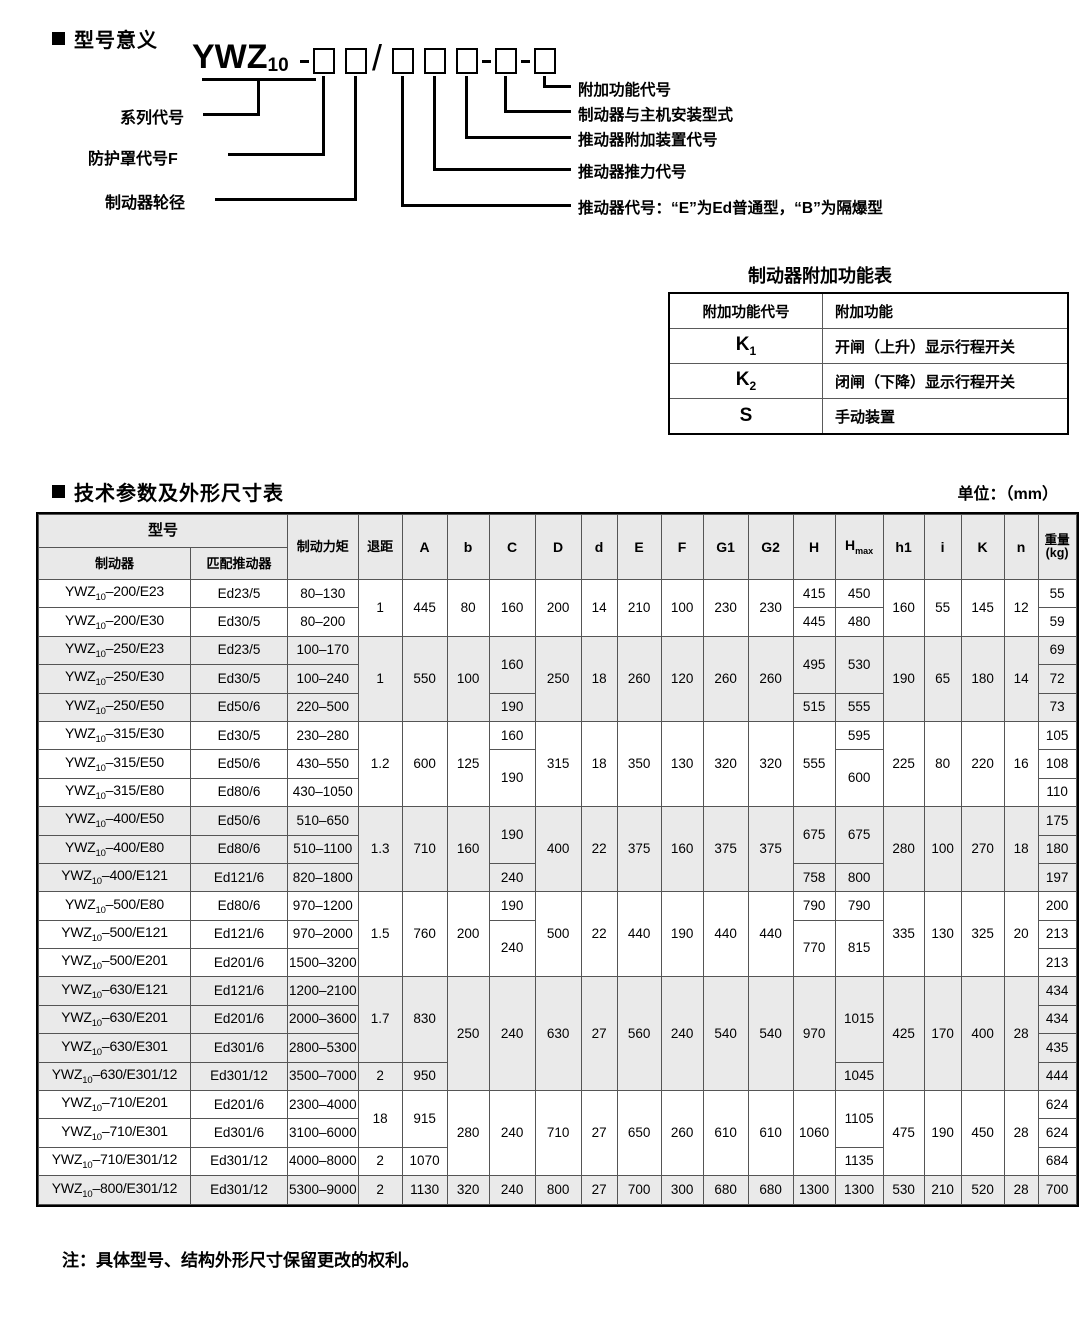 This screenshot has height=1335, width=1091. What do you see at coordinates (323, 650) in the screenshot?
I see `cell-torque: 100–170` at bounding box center [323, 650].